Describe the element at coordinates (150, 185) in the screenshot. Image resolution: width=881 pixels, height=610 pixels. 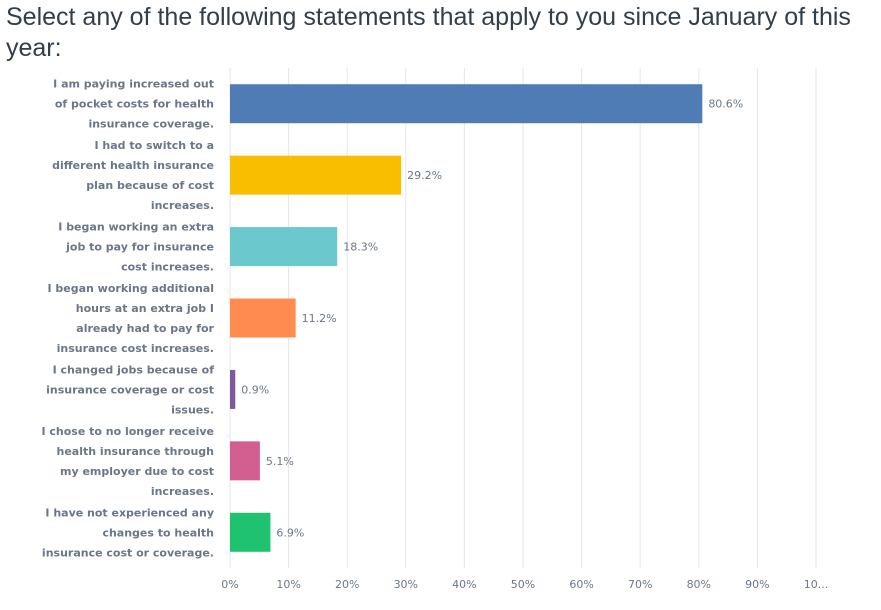
I see `category-label-line: plan because of cost` at that location.